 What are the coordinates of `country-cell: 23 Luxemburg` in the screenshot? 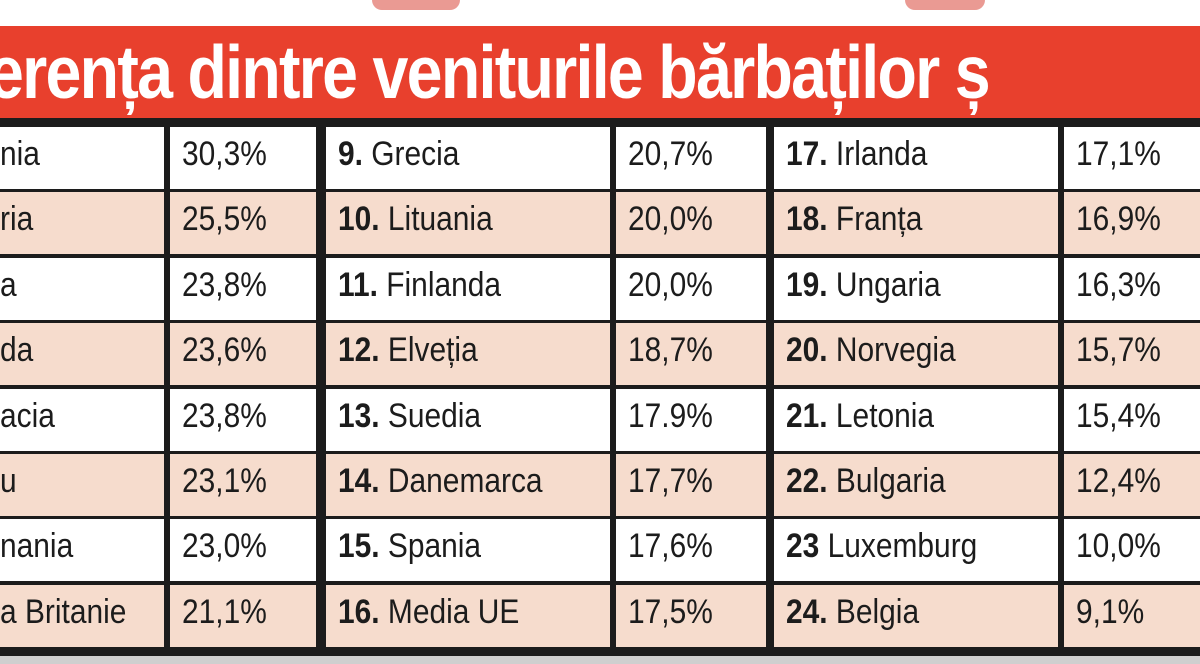 It's located at (916, 550).